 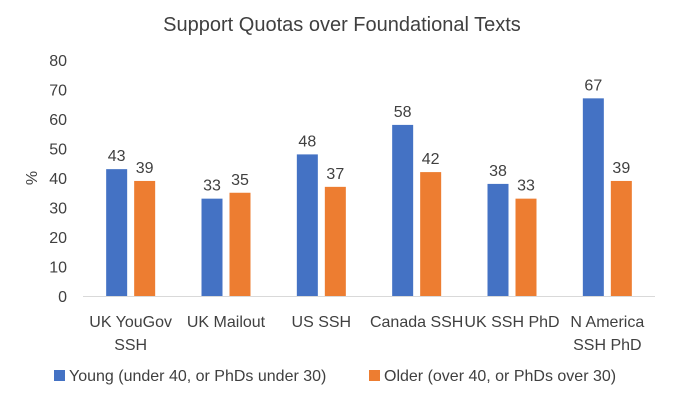 I want to click on y-tick-label: 60, so click(x=58, y=120).